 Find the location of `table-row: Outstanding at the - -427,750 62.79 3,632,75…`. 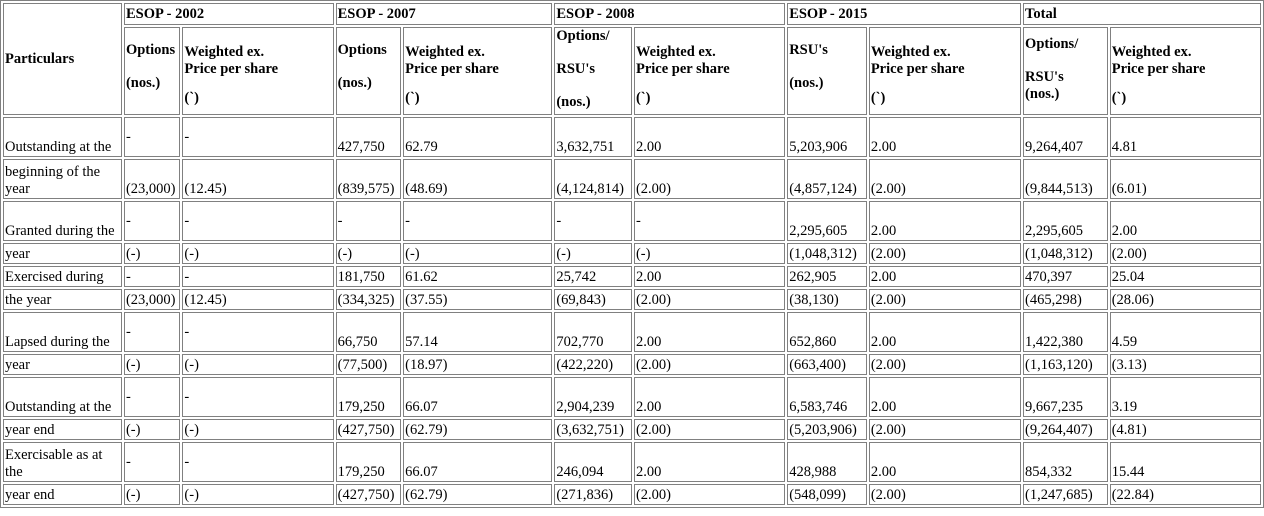

table-row: Outstanding at the - -427,750 62.79 3,632,75… is located at coordinates (632, 137).